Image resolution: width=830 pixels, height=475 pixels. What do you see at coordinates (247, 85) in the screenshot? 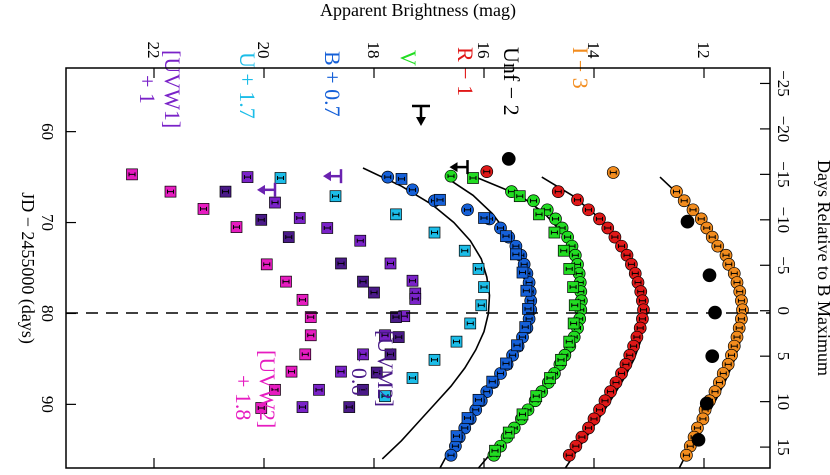
I see `label-u: U + 1.7` at bounding box center [247, 85].